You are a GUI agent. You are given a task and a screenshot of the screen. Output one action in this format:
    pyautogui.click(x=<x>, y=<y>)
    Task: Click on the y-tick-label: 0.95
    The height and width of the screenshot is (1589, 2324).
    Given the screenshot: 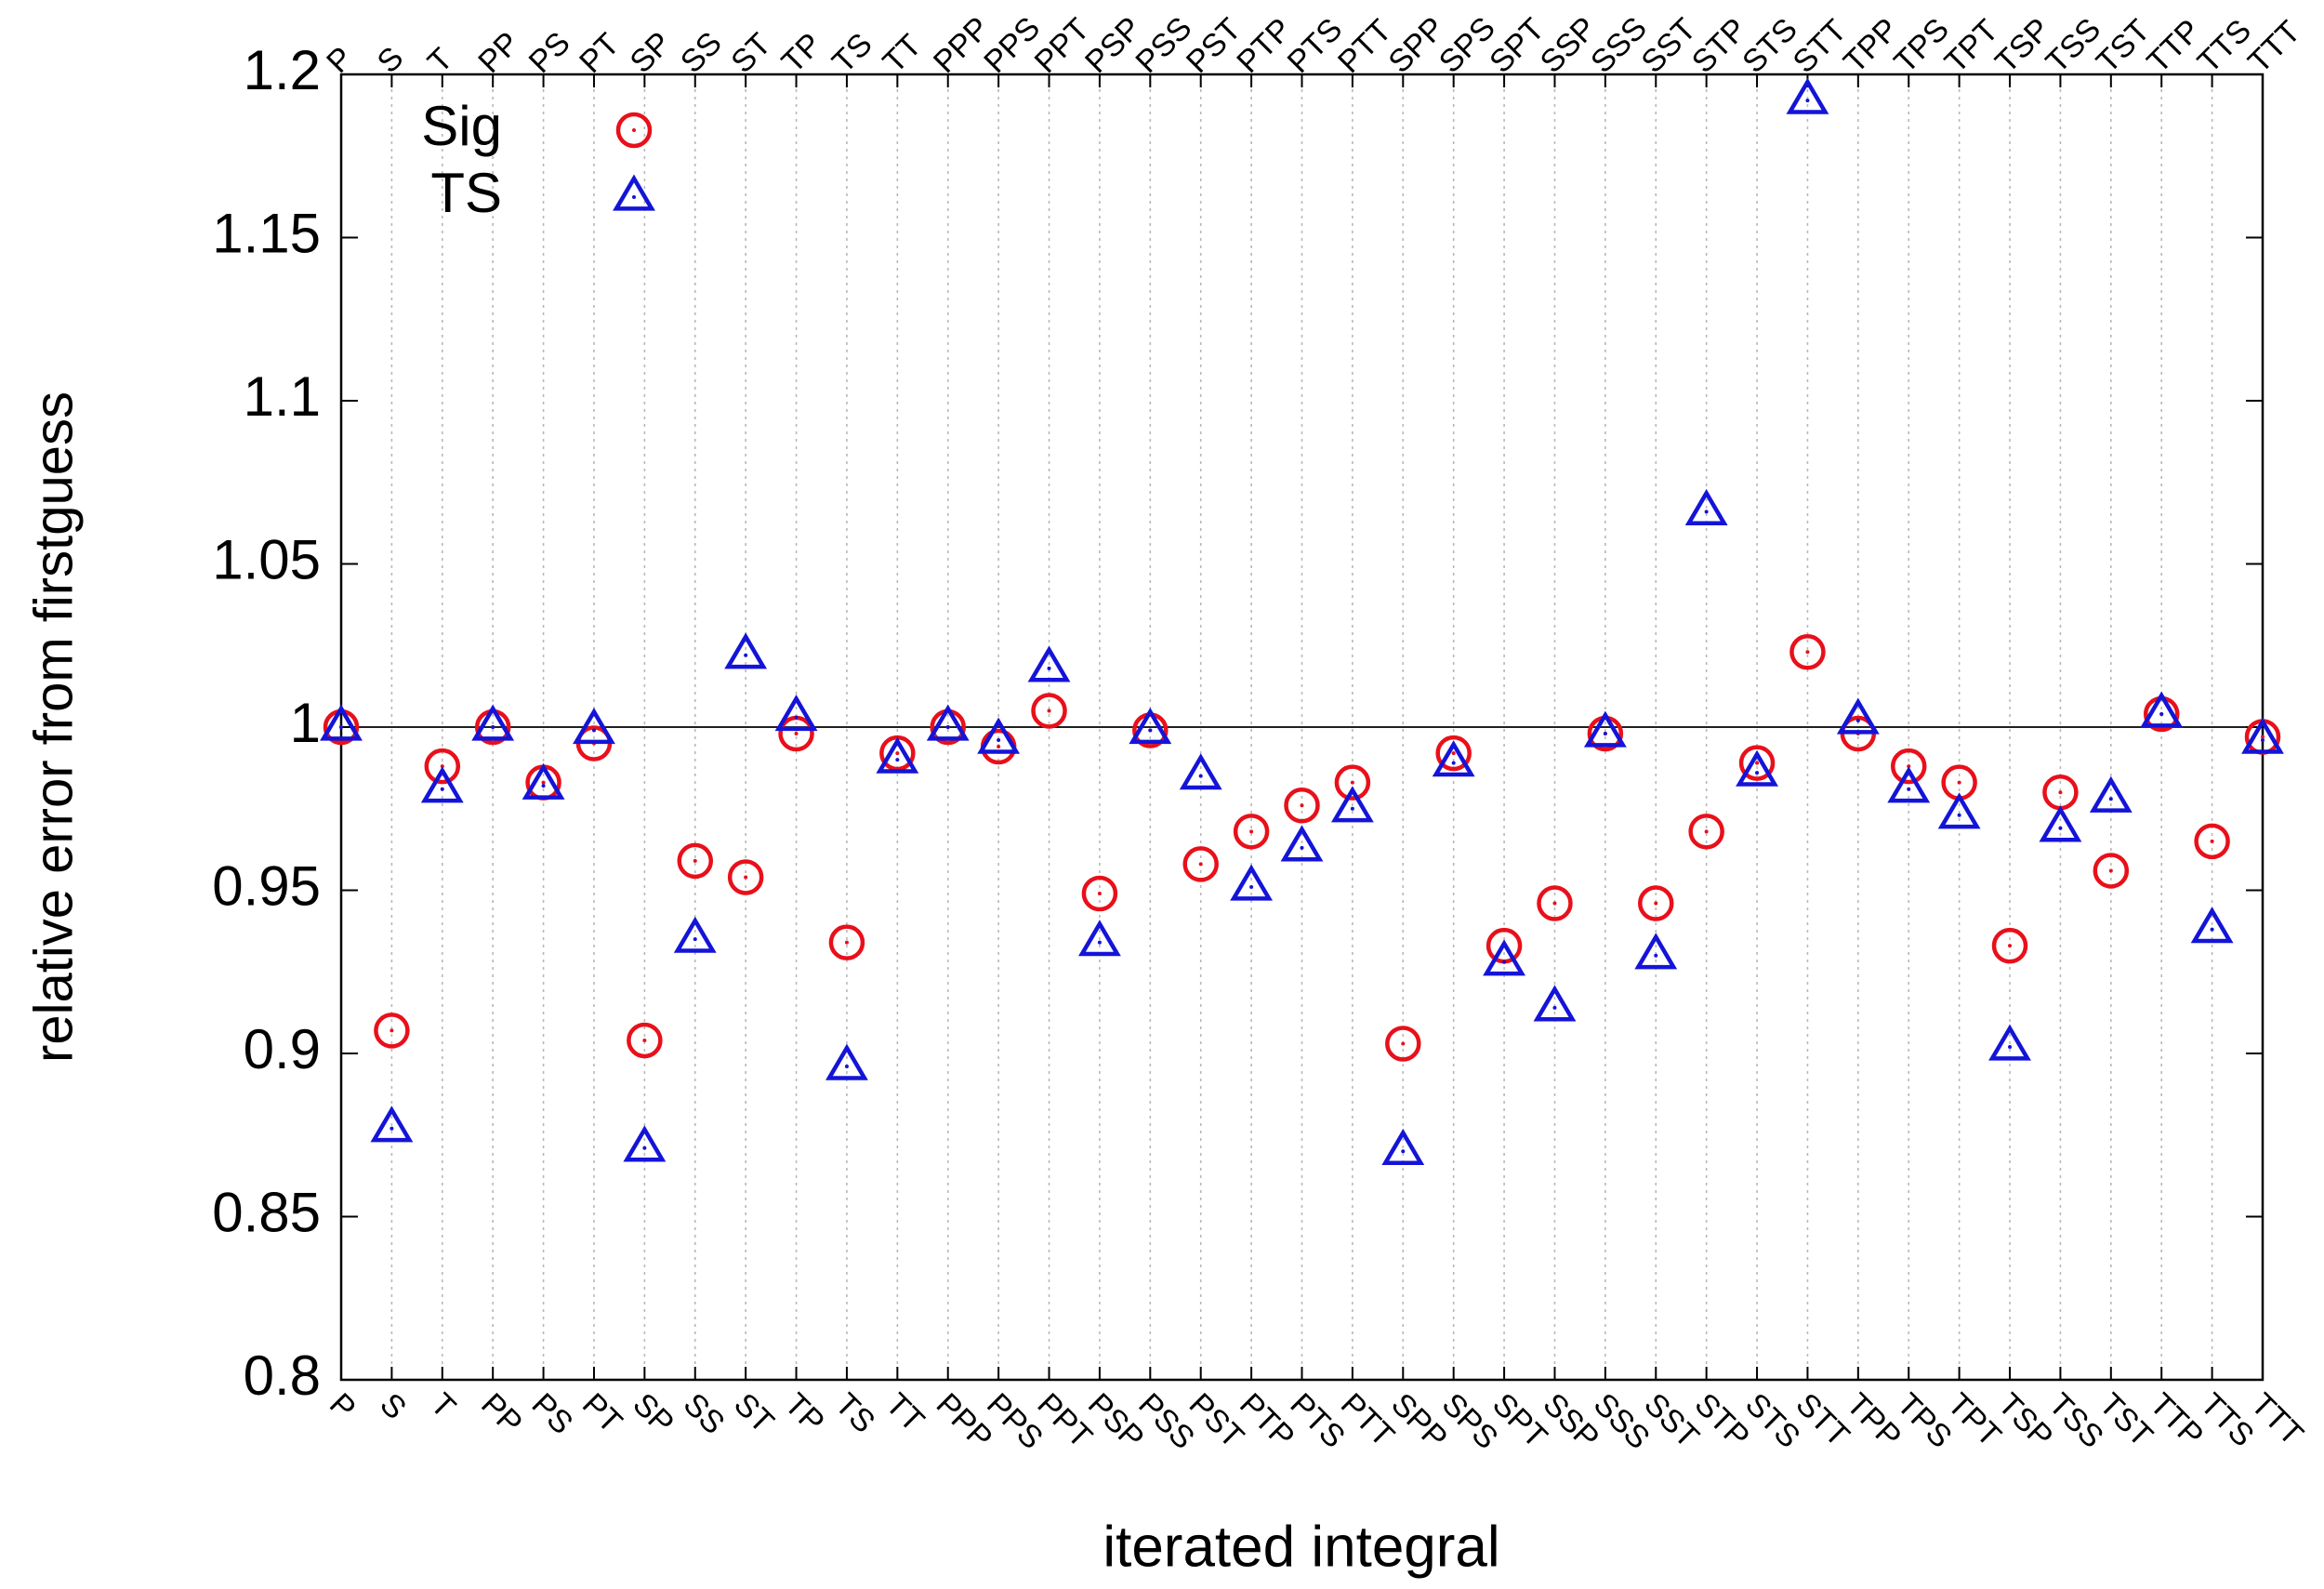 What is the action you would take?
    pyautogui.click(x=266, y=885)
    